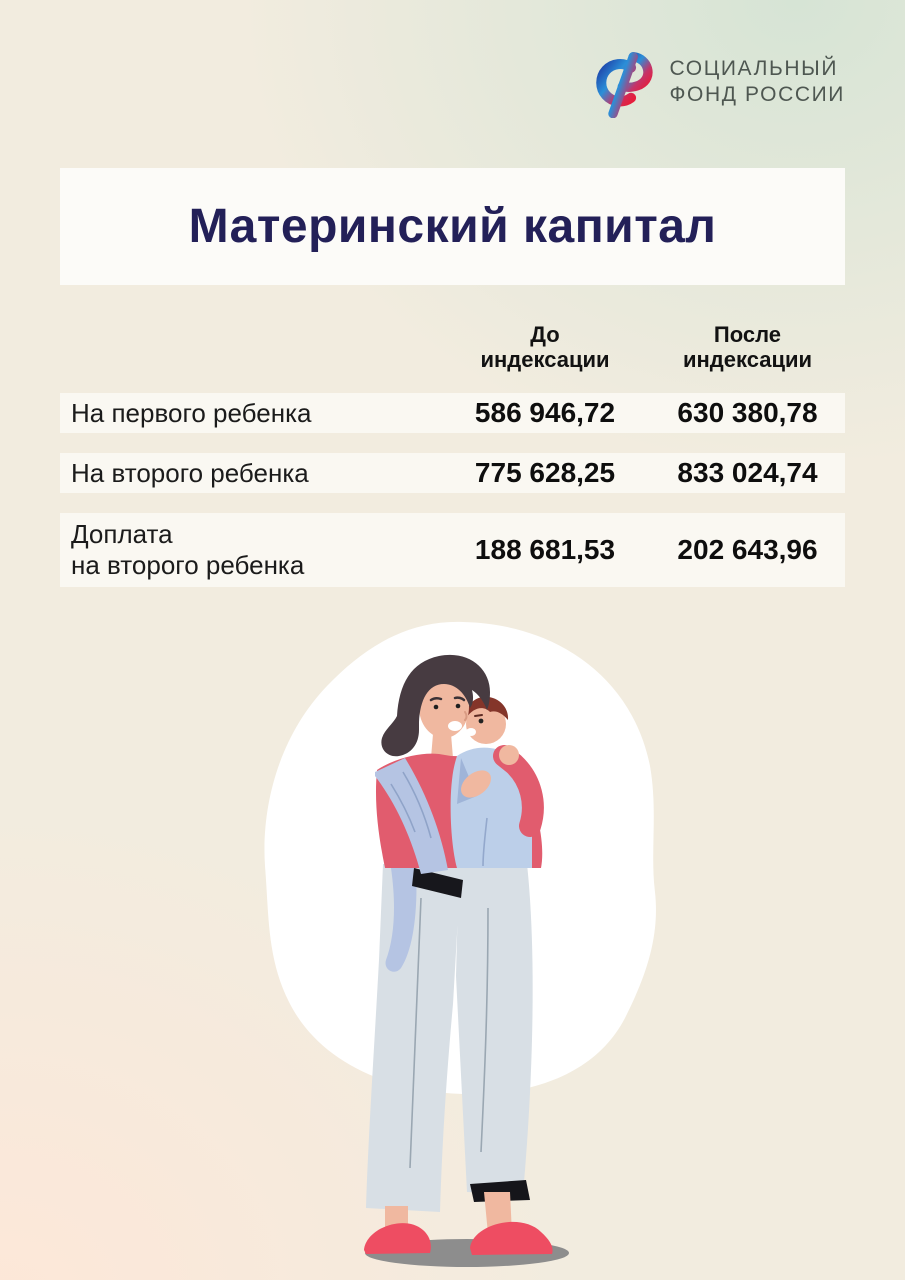 This screenshot has height=1280, width=905. I want to click on sfr-logo-icon, so click(625, 85).